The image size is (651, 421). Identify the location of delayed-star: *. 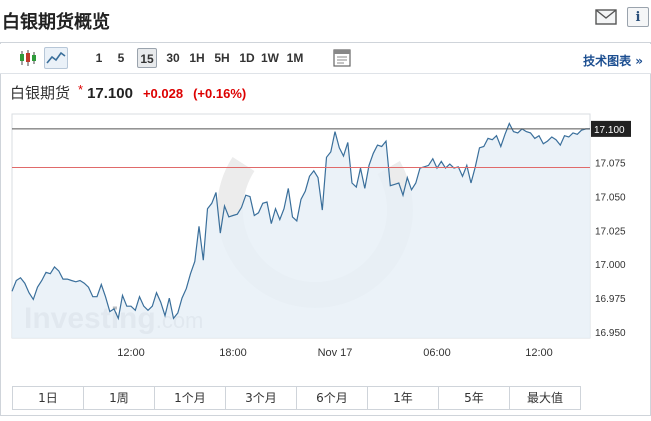
(81, 89).